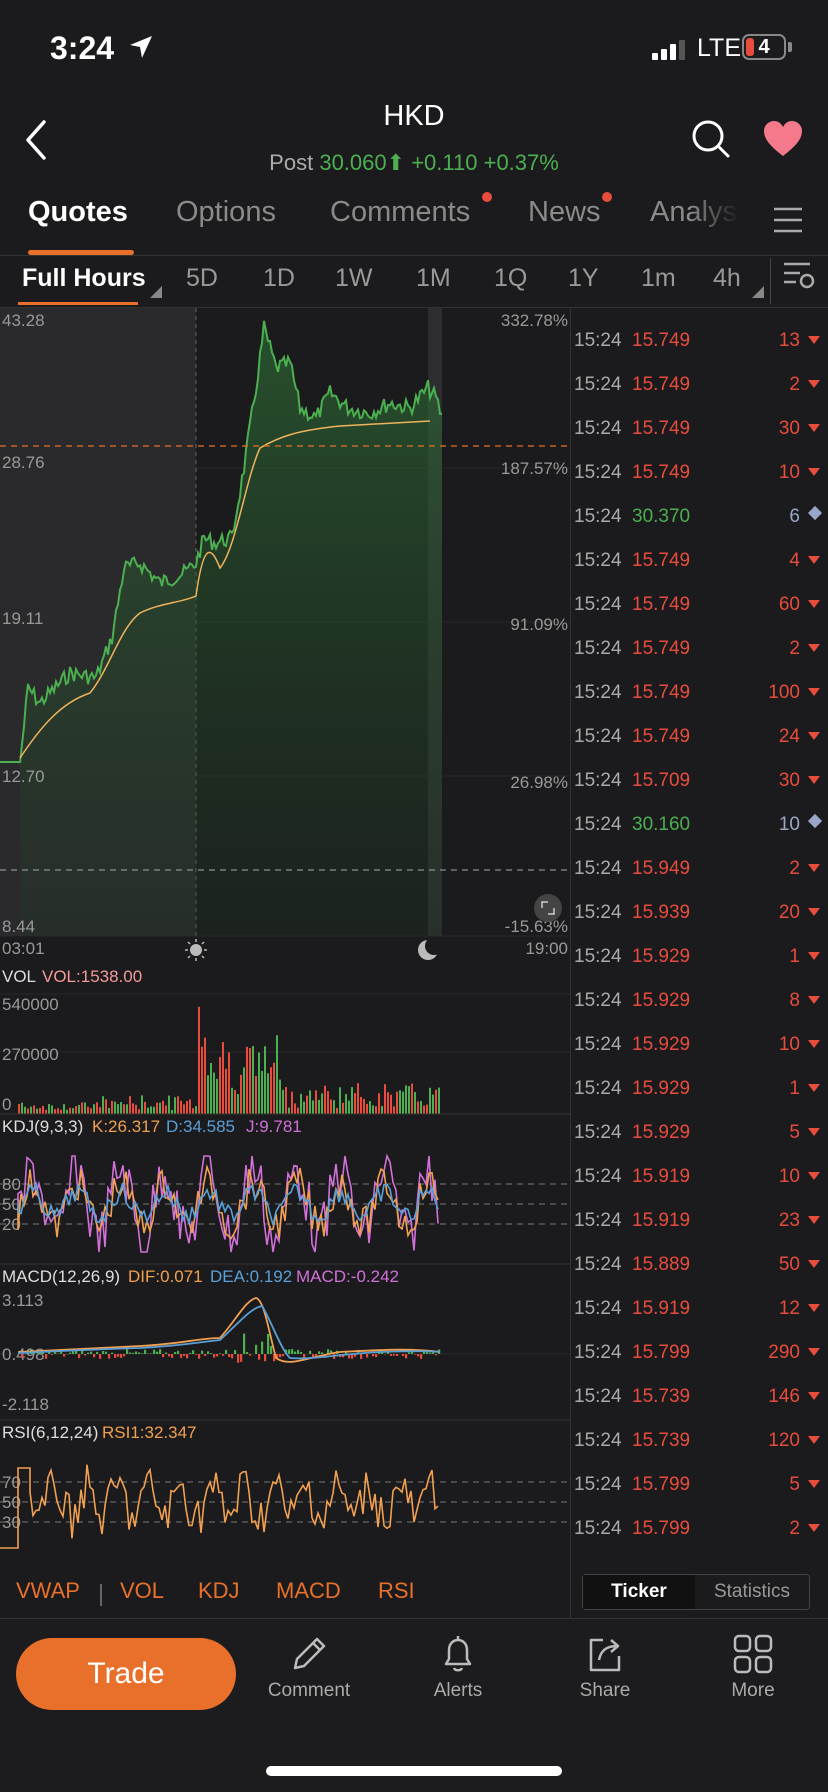 Image resolution: width=828 pixels, height=1792 pixels. Describe the element at coordinates (548, 908) in the screenshot. I see `expand-chart-icon` at that location.